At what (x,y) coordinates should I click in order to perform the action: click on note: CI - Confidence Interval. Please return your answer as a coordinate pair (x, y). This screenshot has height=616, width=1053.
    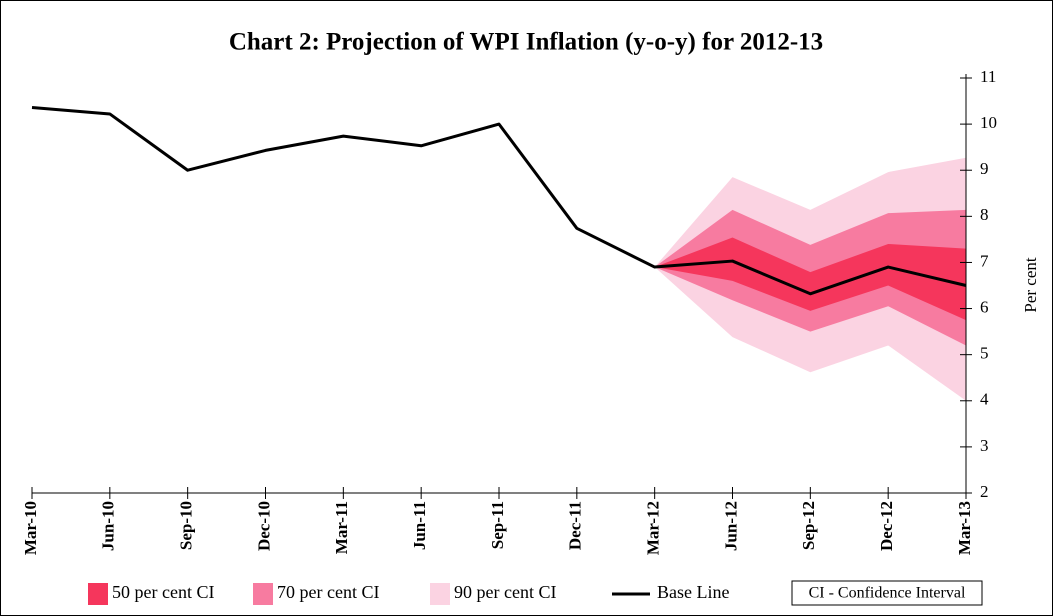
    Looking at the image, I should click on (887, 593).